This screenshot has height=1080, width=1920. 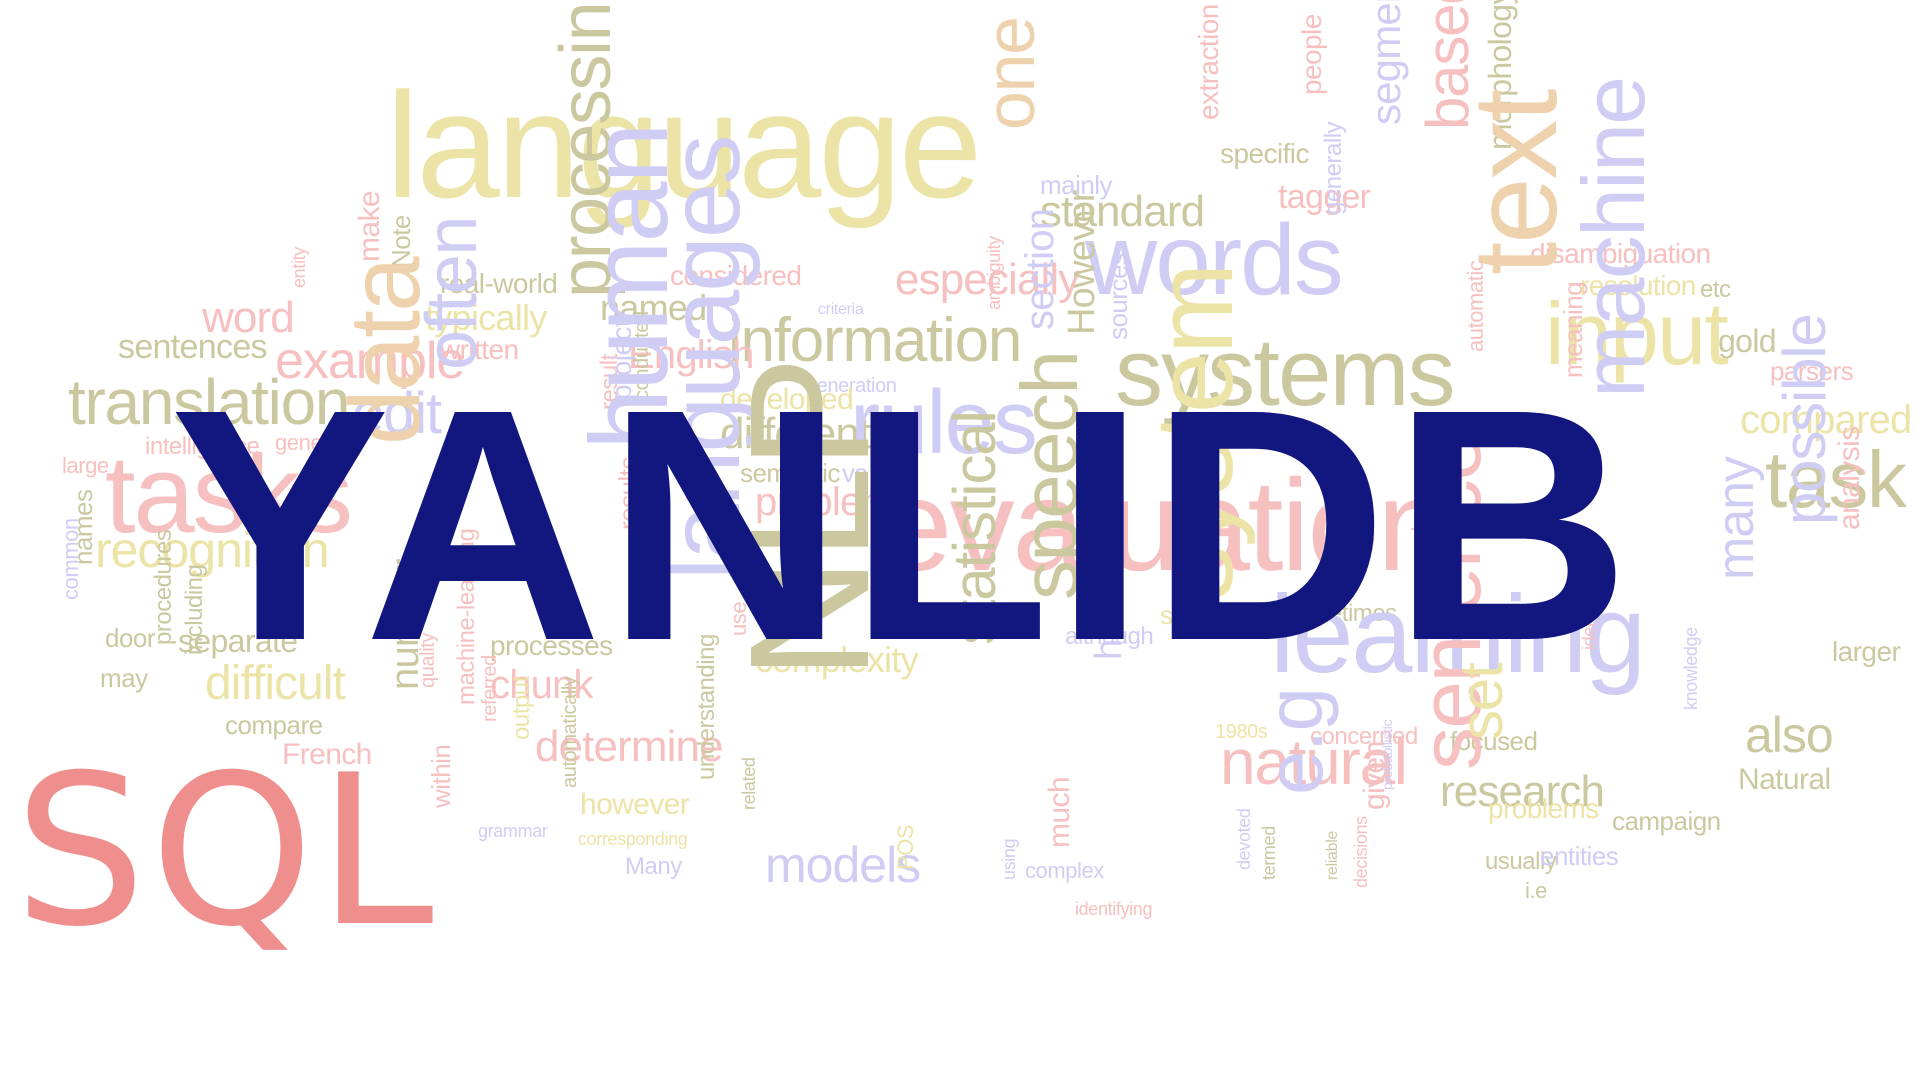 What do you see at coordinates (1332, 855) in the screenshot?
I see `cloud-word: reliable` at bounding box center [1332, 855].